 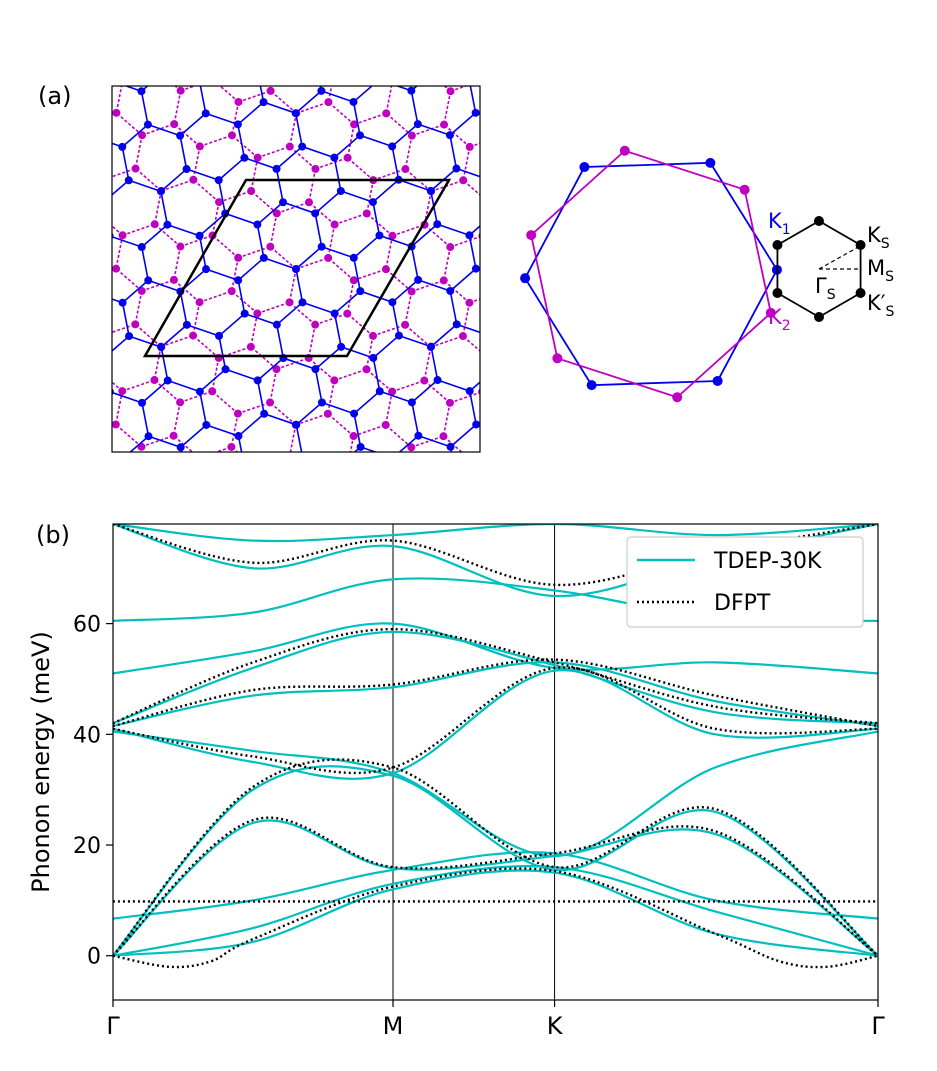 I want to click on label-ms: MS, so click(x=880, y=270).